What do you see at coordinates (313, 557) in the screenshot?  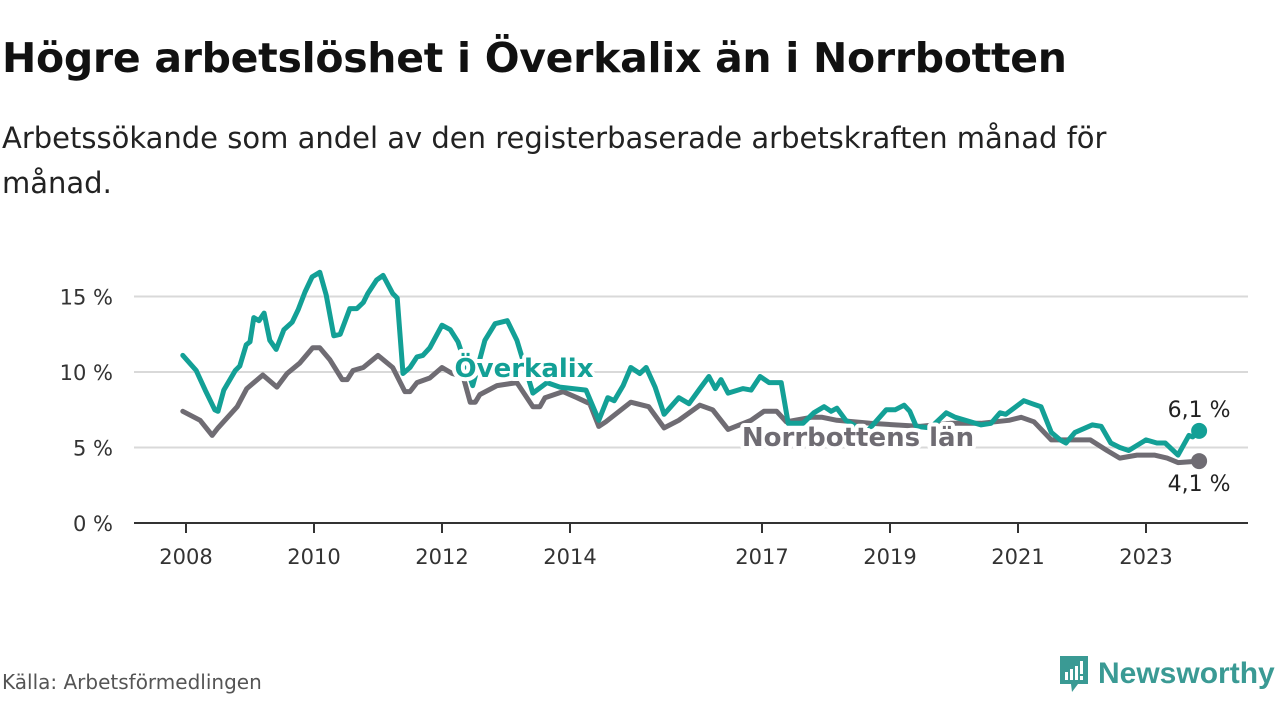 I see `x-tick-label: 2010` at bounding box center [313, 557].